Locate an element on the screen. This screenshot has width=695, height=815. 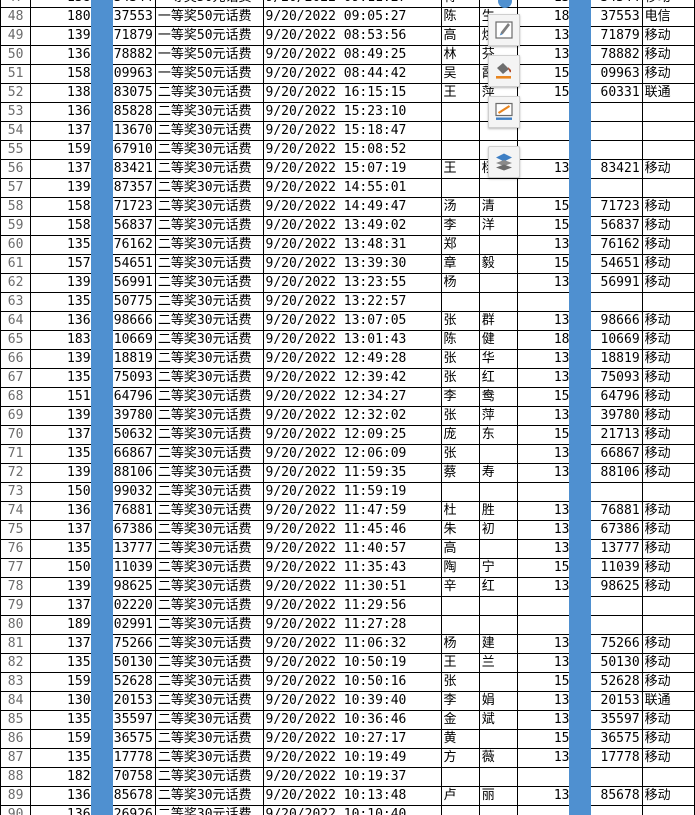
cell-g: 159 is located at coordinates (548, 739).